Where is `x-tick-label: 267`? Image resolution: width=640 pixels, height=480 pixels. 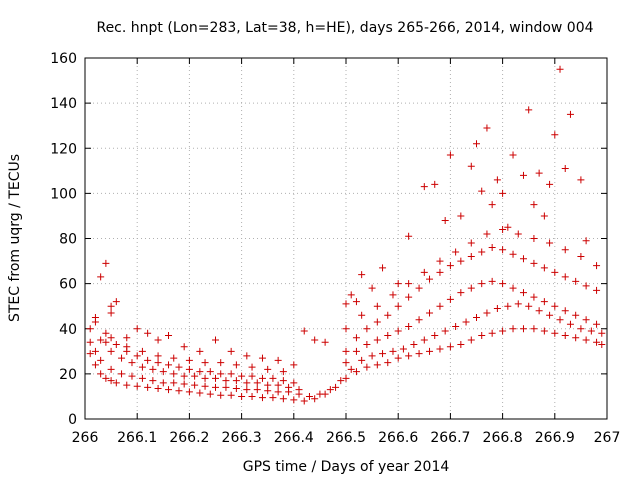
x-tick-label: 267 is located at coordinates (607, 438).